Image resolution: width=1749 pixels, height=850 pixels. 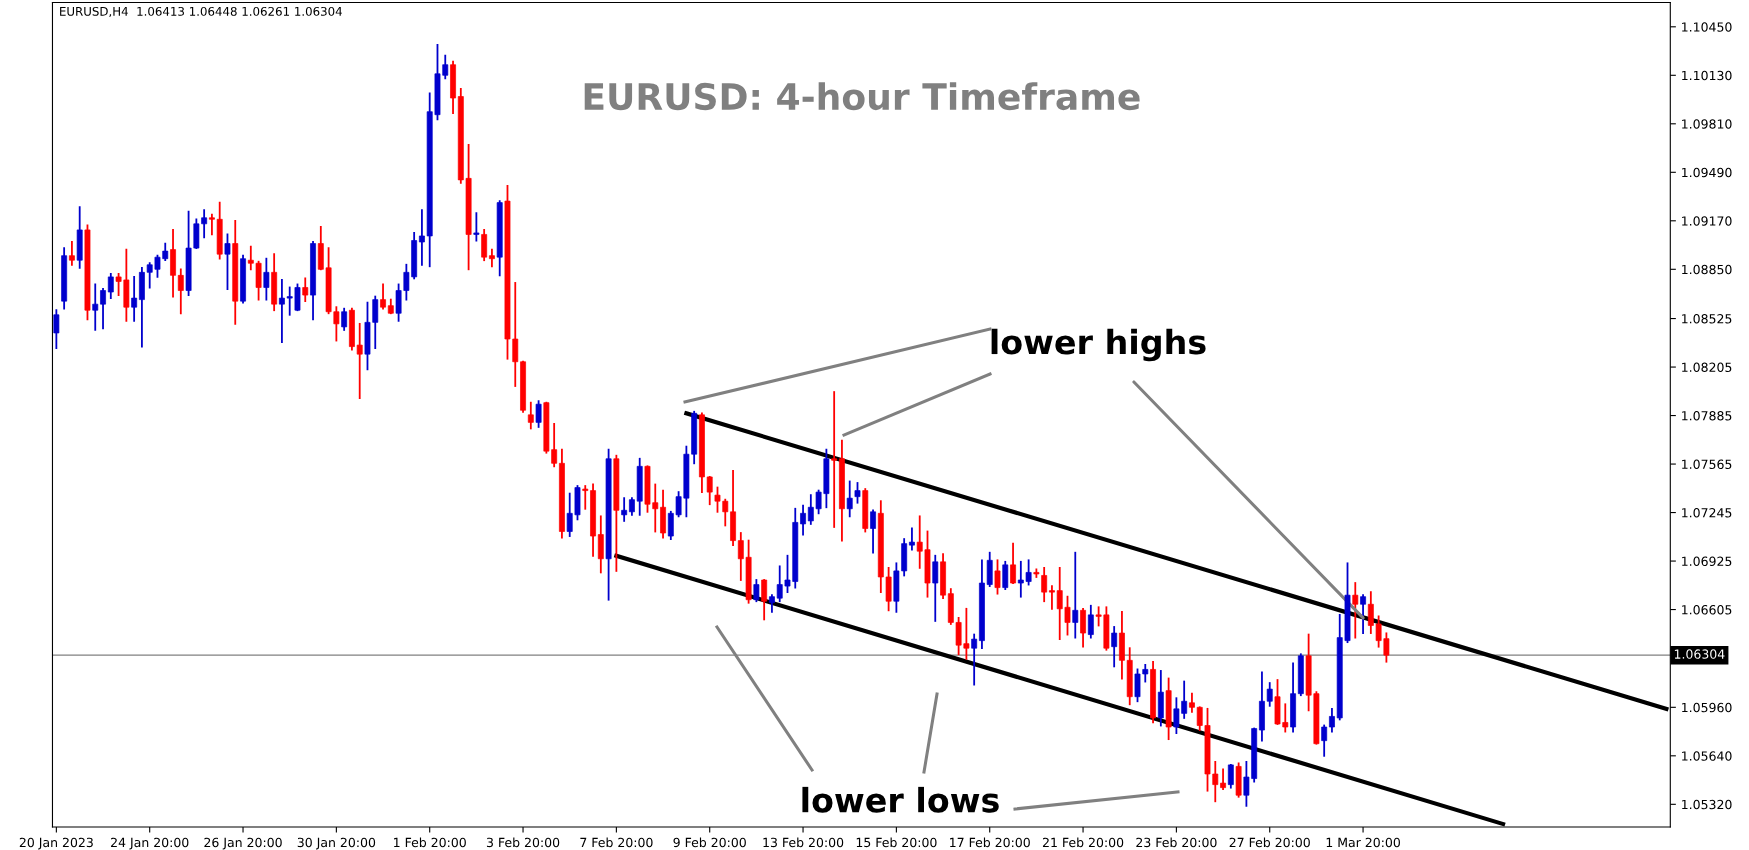 What do you see at coordinates (803, 842) in the screenshot?
I see `x-tick-label: 13 Feb 20:00` at bounding box center [803, 842].